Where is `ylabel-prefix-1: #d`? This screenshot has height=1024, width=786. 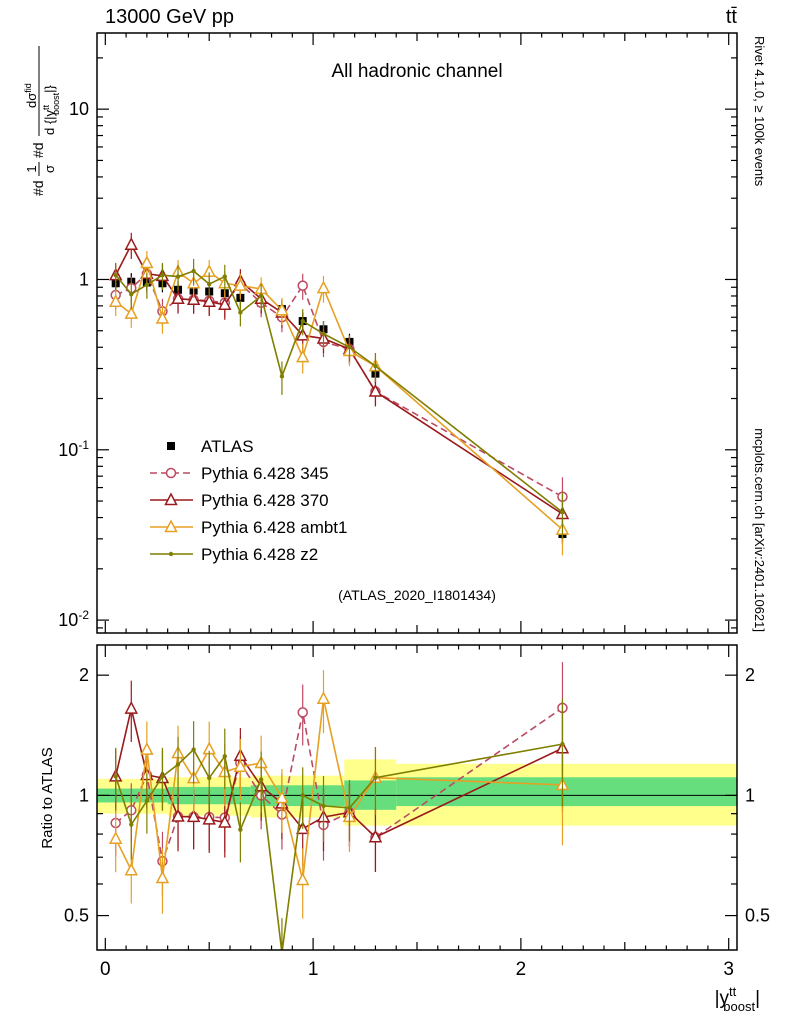 ylabel-prefix-1: #d is located at coordinates (38, 188).